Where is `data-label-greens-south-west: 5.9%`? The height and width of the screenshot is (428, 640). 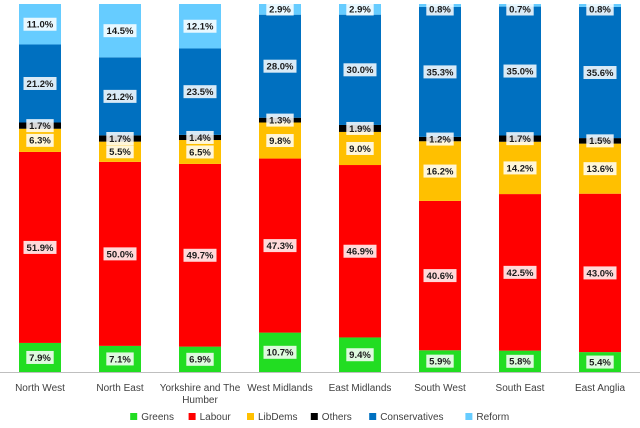
data-label-greens-south-west: 5.9% is located at coordinates (440, 362).